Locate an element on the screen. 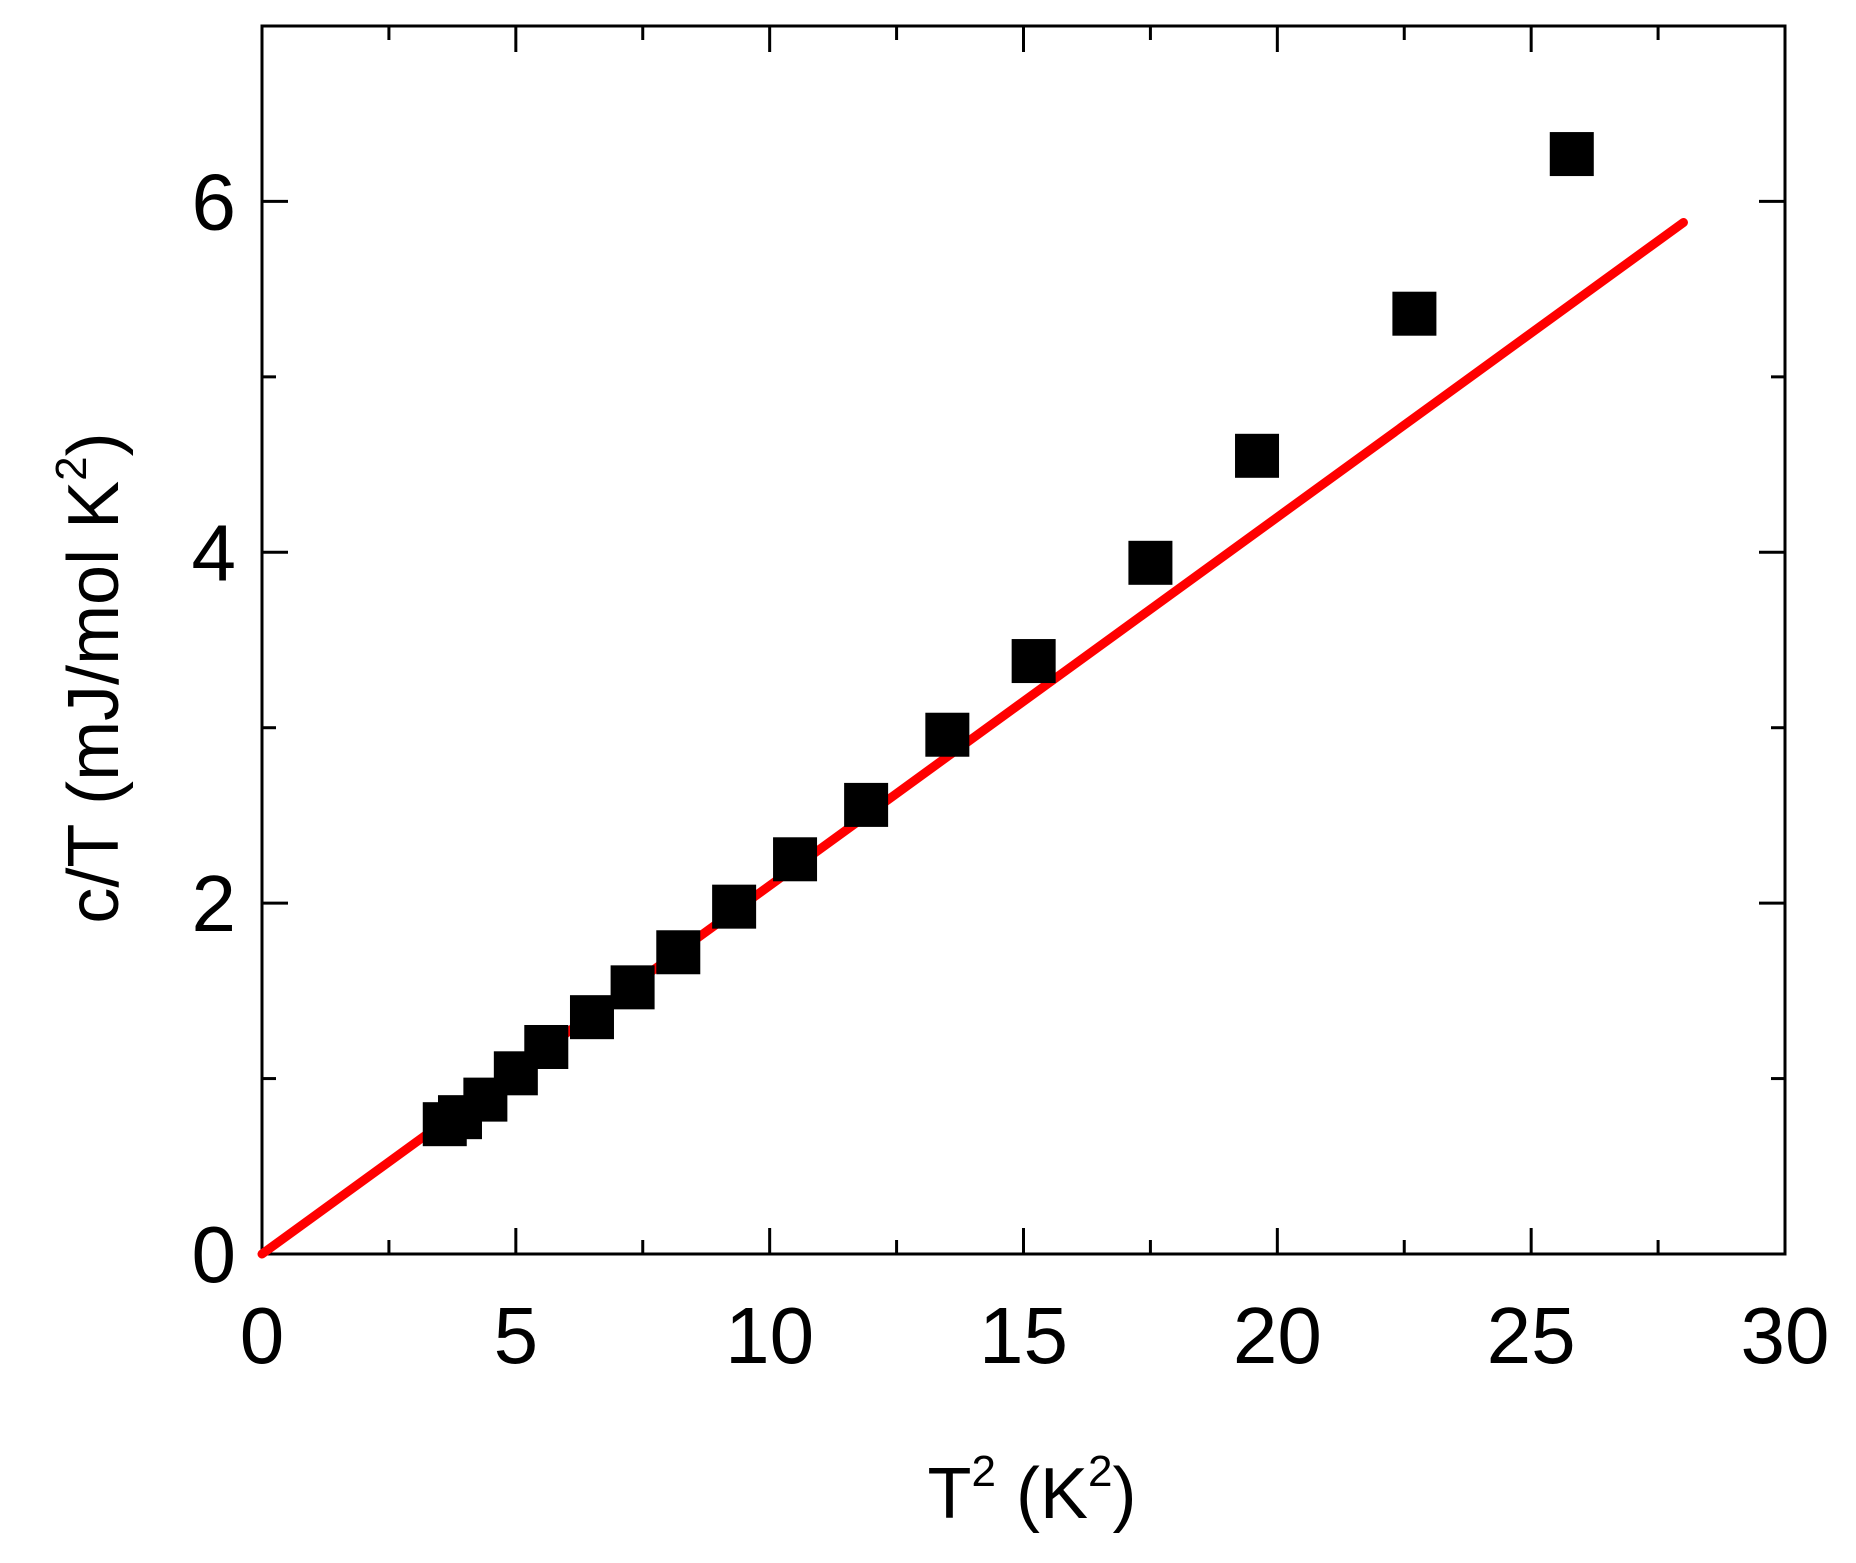 This screenshot has height=1563, width=1856. x-tick-label: 10 is located at coordinates (769, 1335).